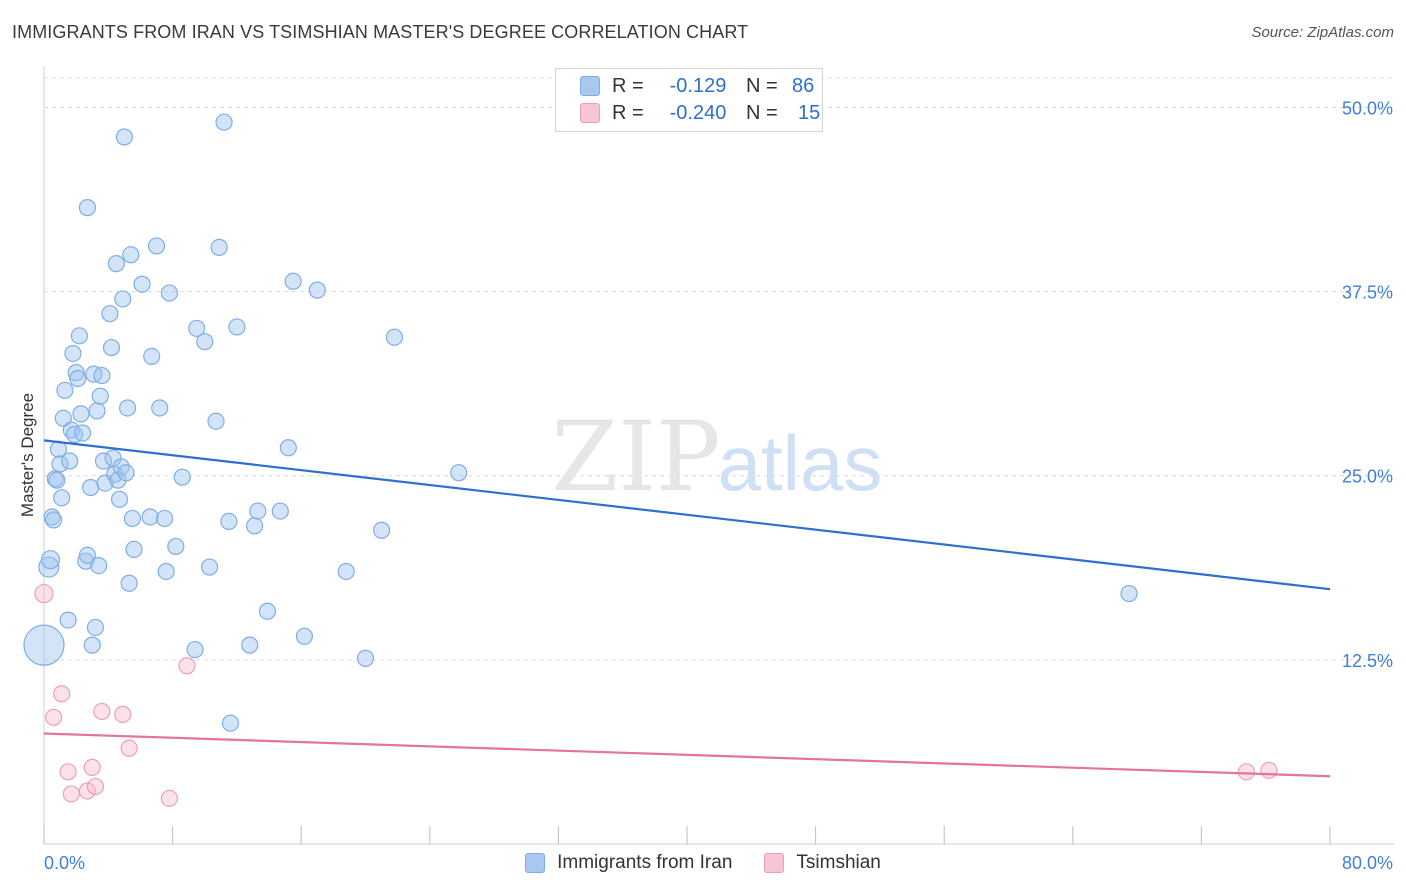 The height and width of the screenshot is (892, 1406). I want to click on y-tick-label: 50.0%, so click(1367, 108).